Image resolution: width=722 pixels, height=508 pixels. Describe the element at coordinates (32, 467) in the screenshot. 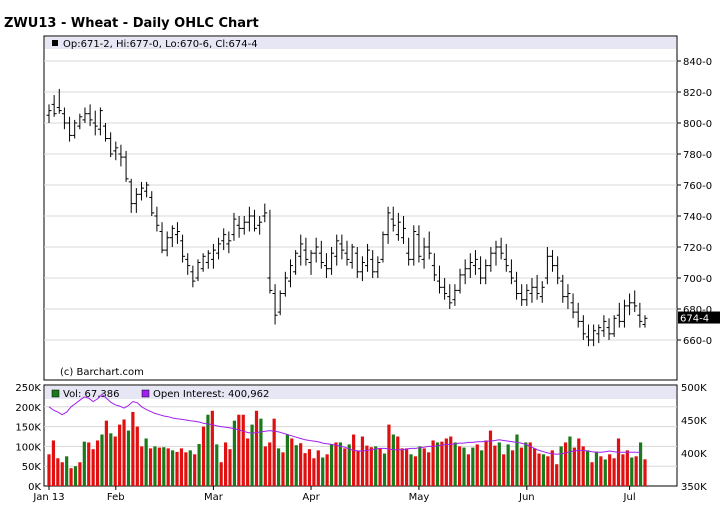

I see `volume-tick-label: 50K` at that location.